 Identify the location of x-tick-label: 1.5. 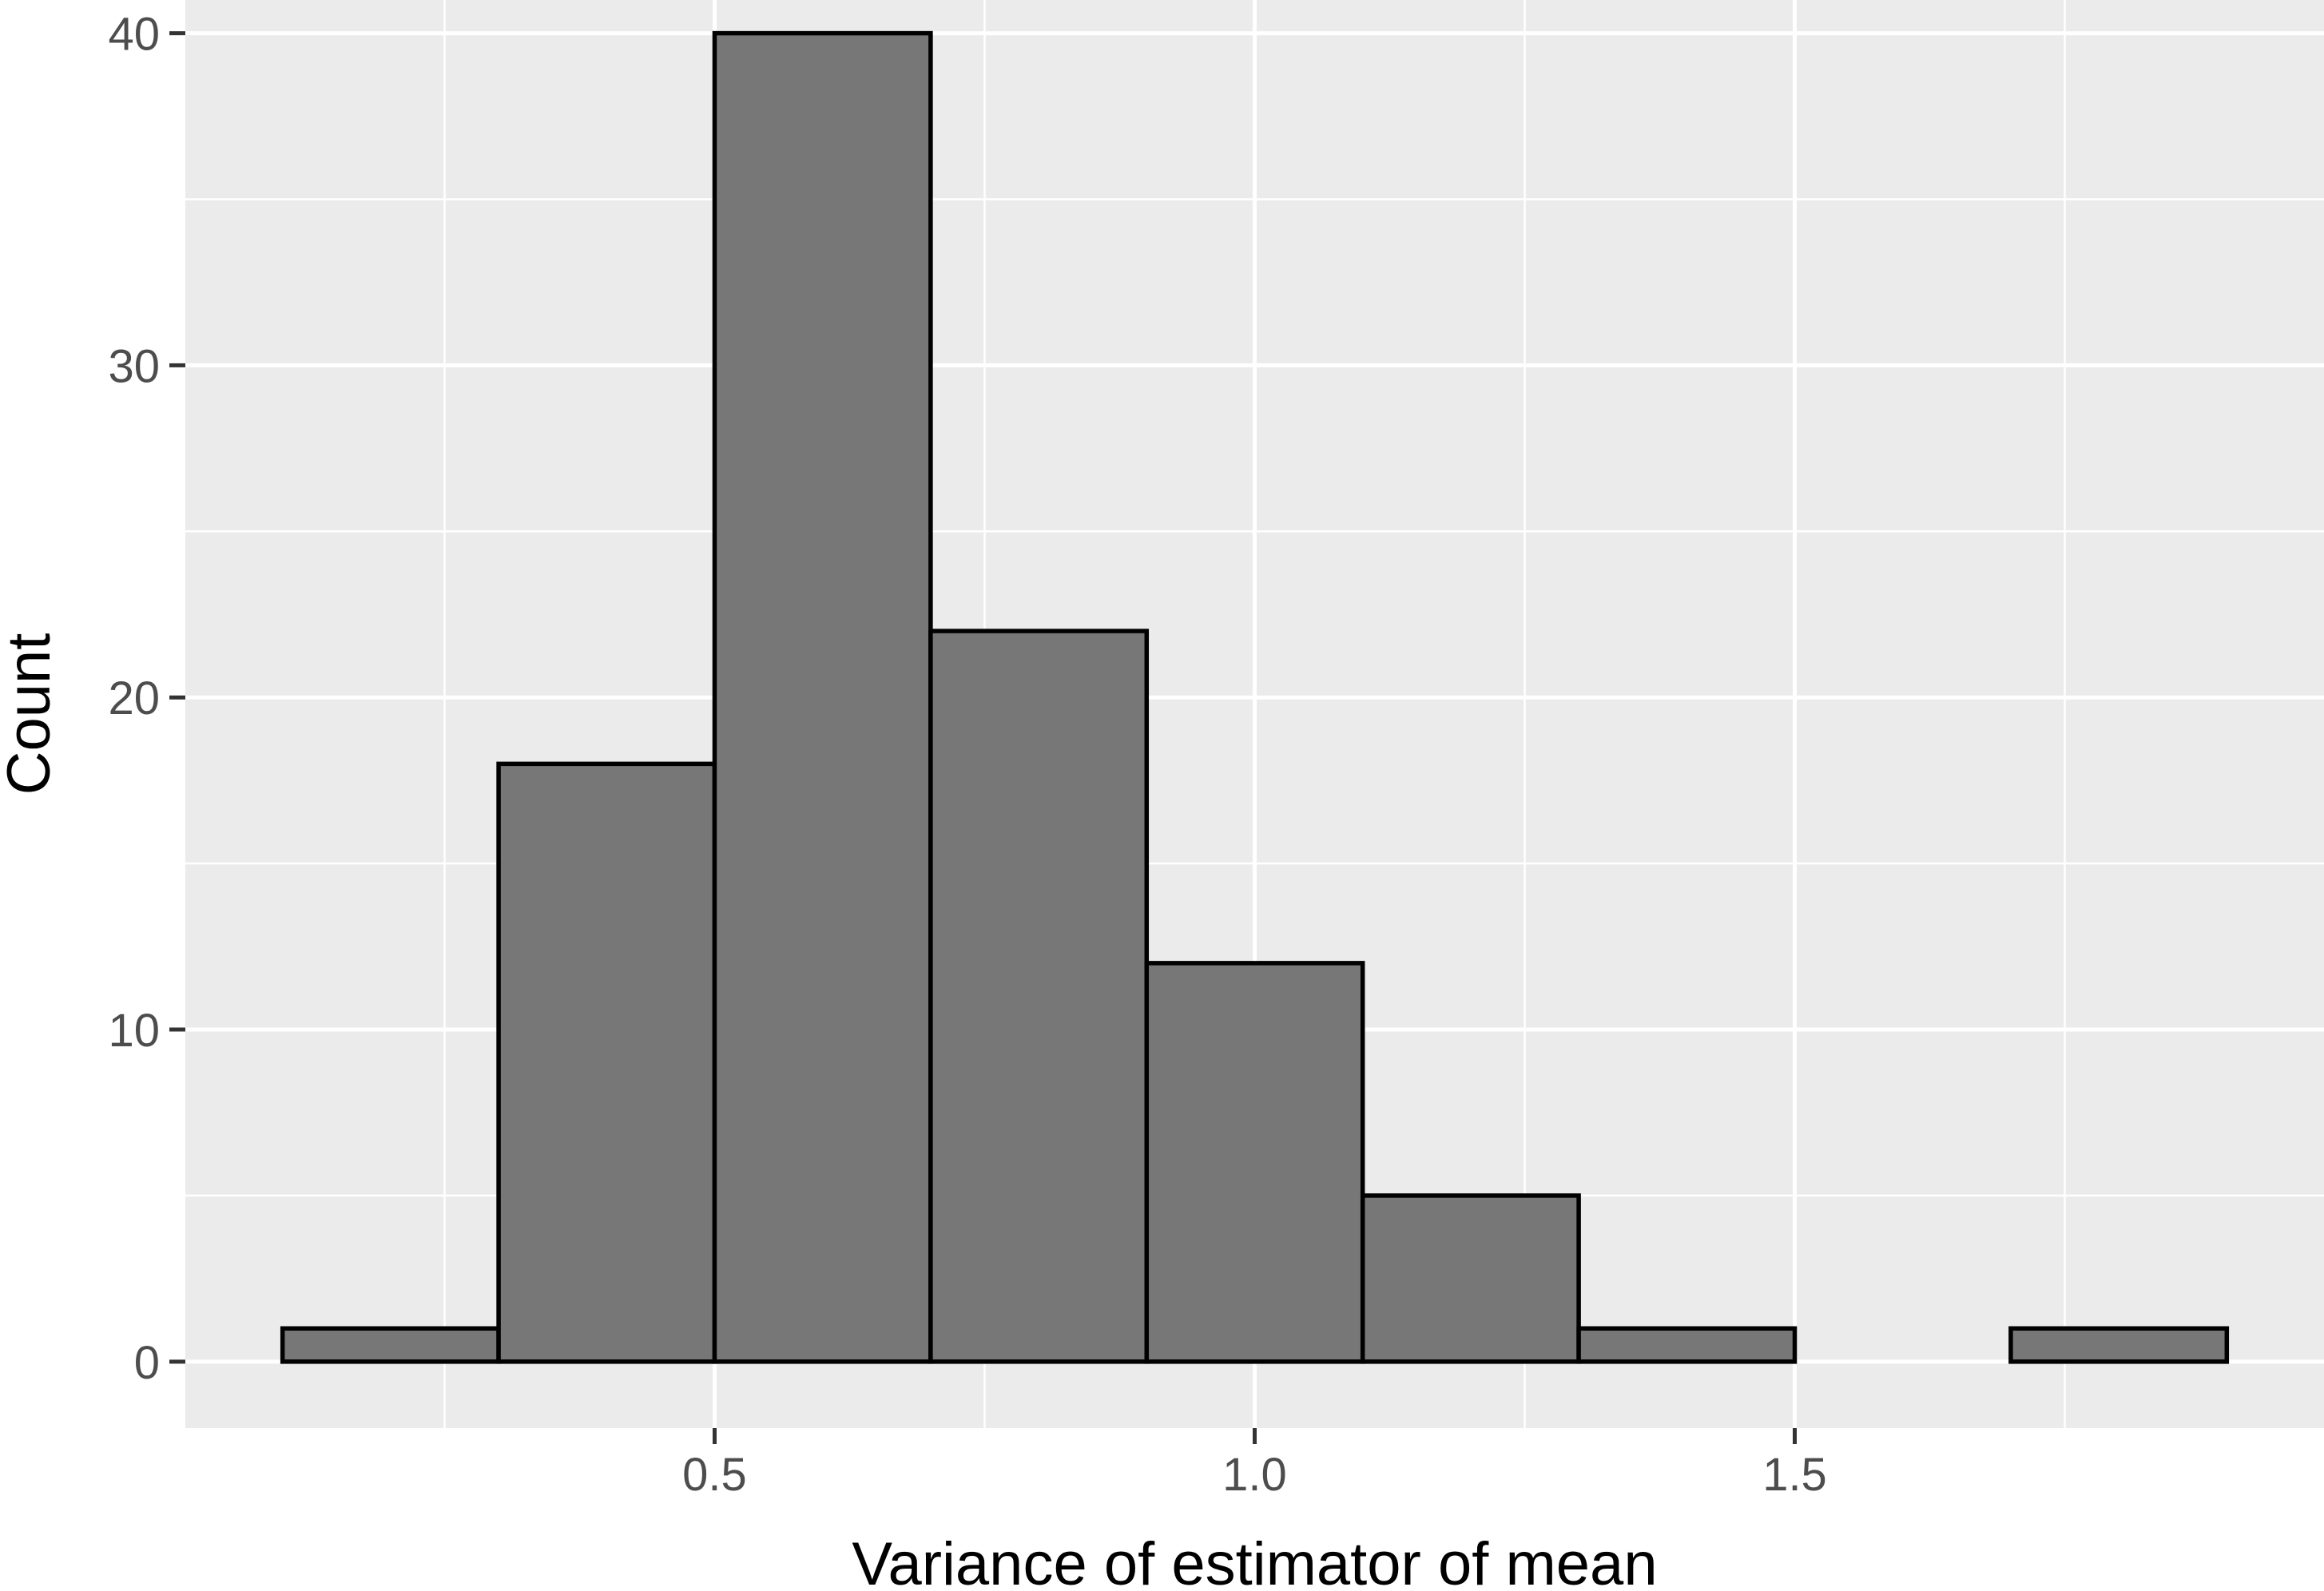
(1794, 1475).